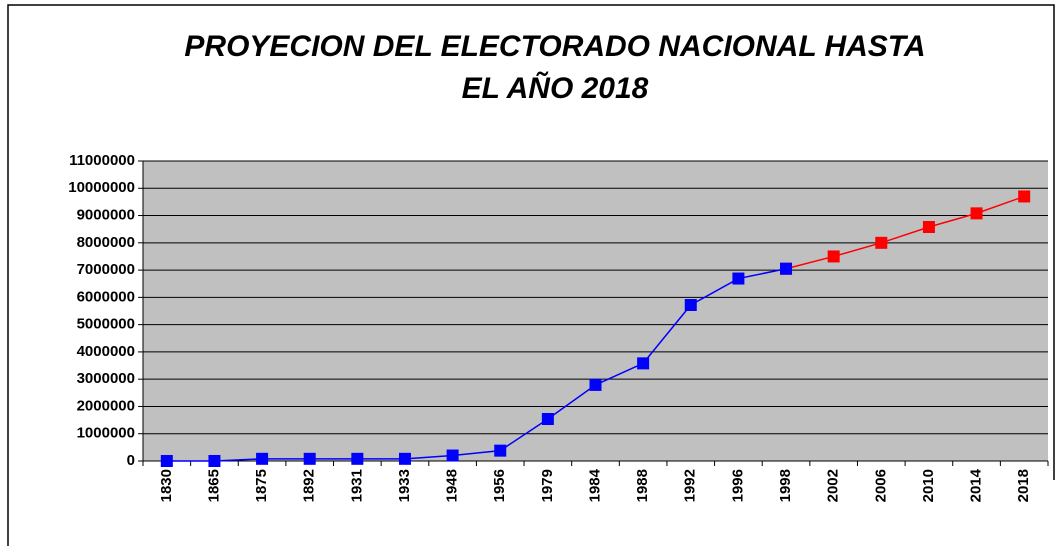 The width and height of the screenshot is (1058, 546). What do you see at coordinates (106, 269) in the screenshot?
I see `y-tick-label: 7000000` at bounding box center [106, 269].